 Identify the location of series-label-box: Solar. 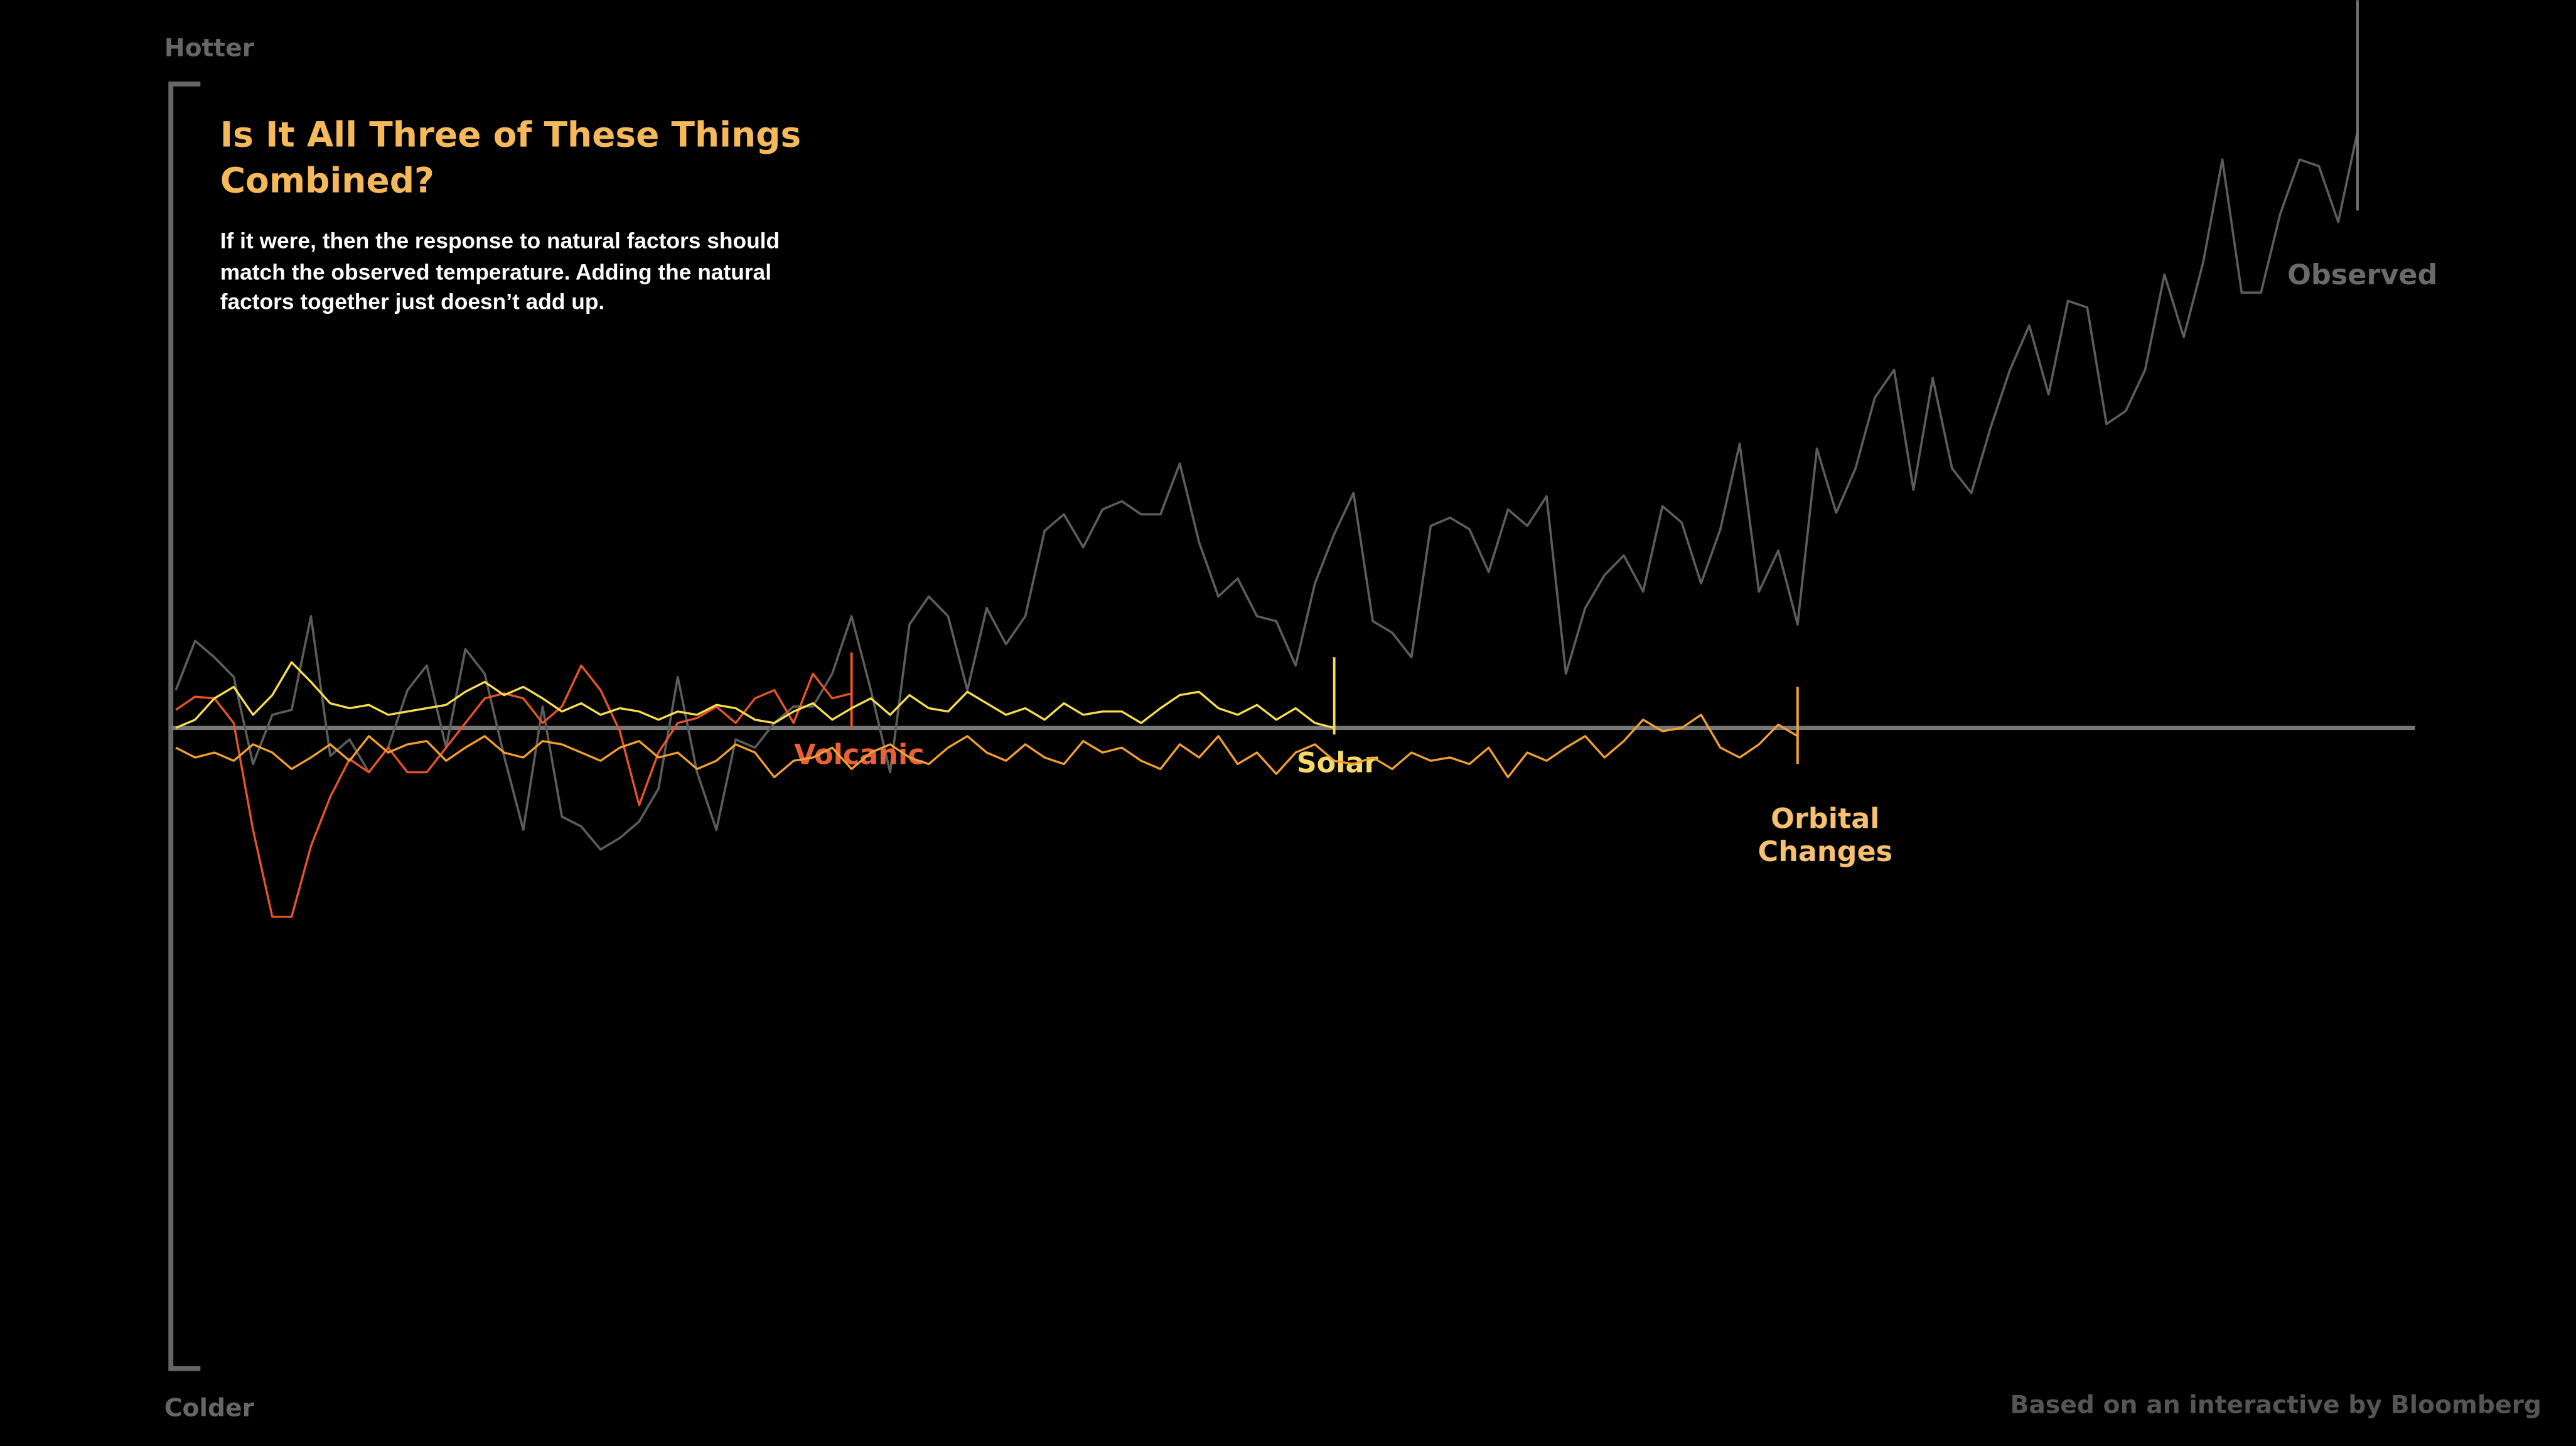
(1337, 764).